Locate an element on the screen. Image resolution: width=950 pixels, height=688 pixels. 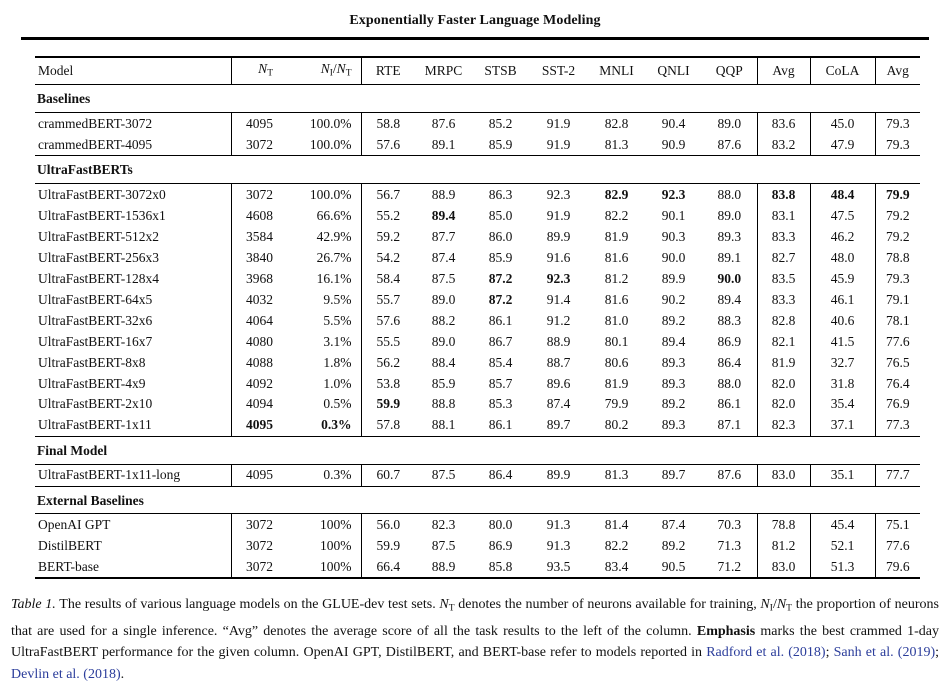
cell-mrpc: 87.7 is located at coordinates (443, 236).